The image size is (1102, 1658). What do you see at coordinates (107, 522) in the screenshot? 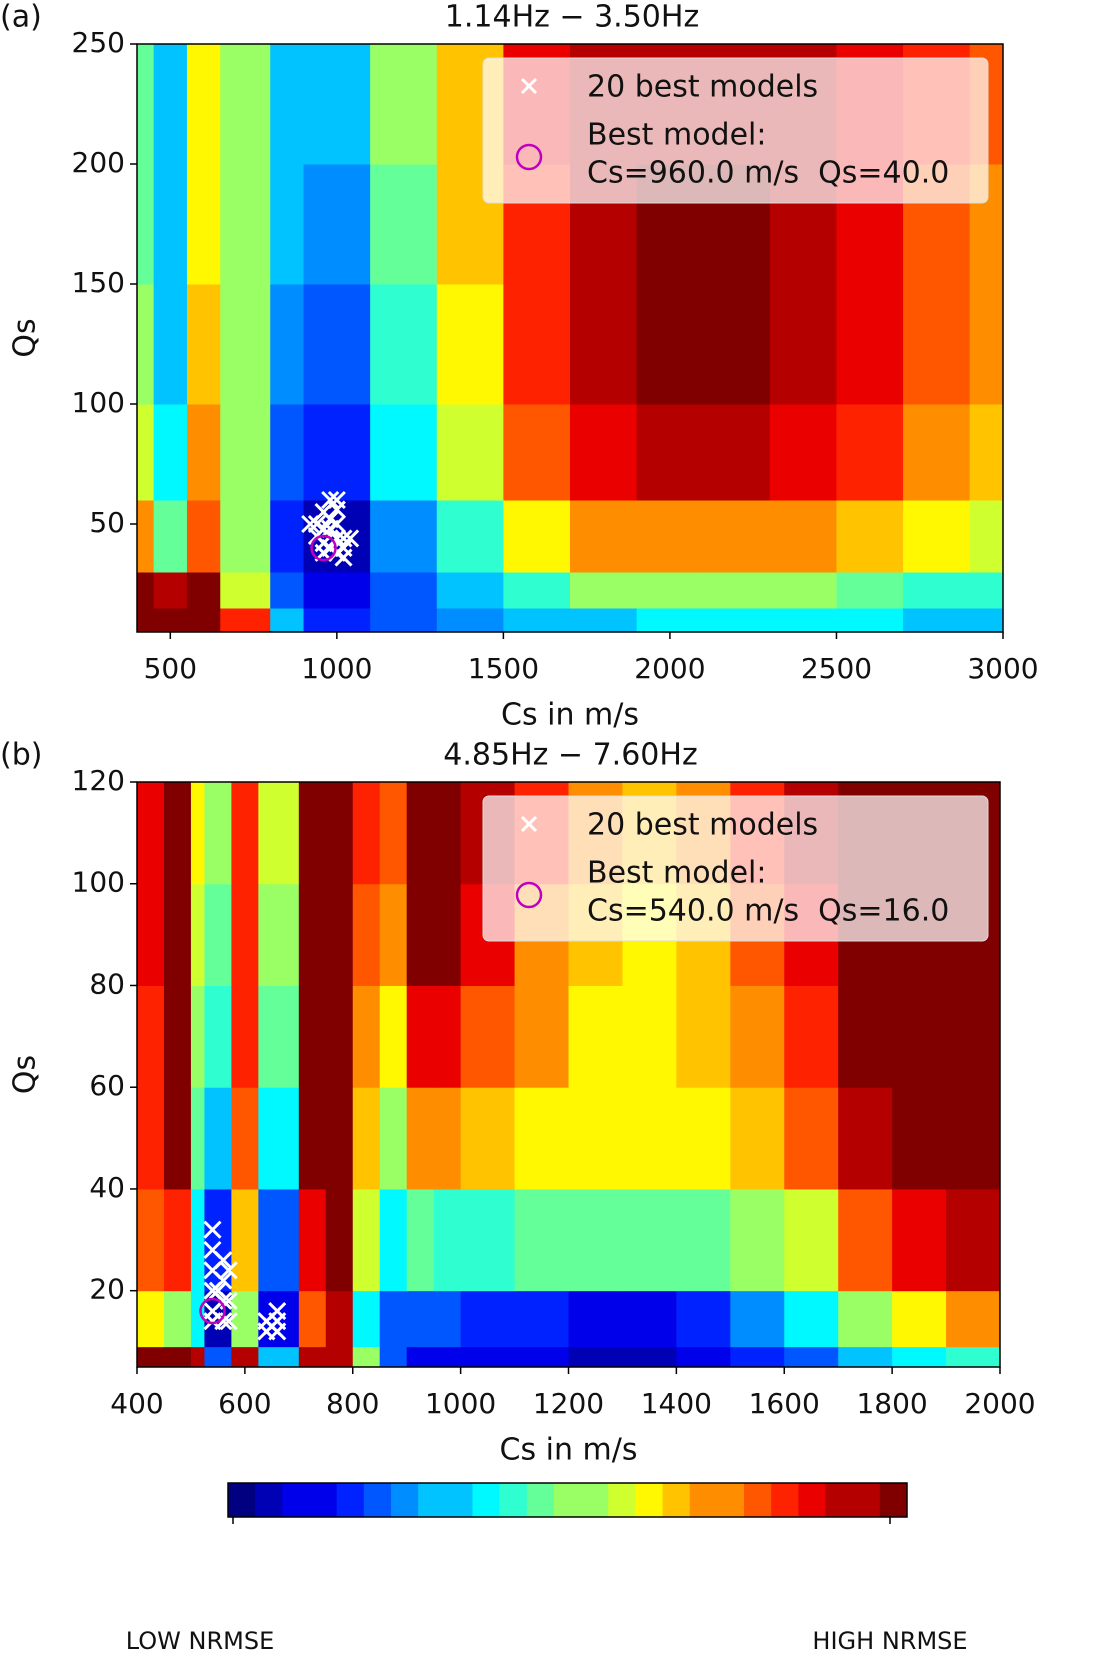
I see `y-tick-label: 50` at bounding box center [107, 522].